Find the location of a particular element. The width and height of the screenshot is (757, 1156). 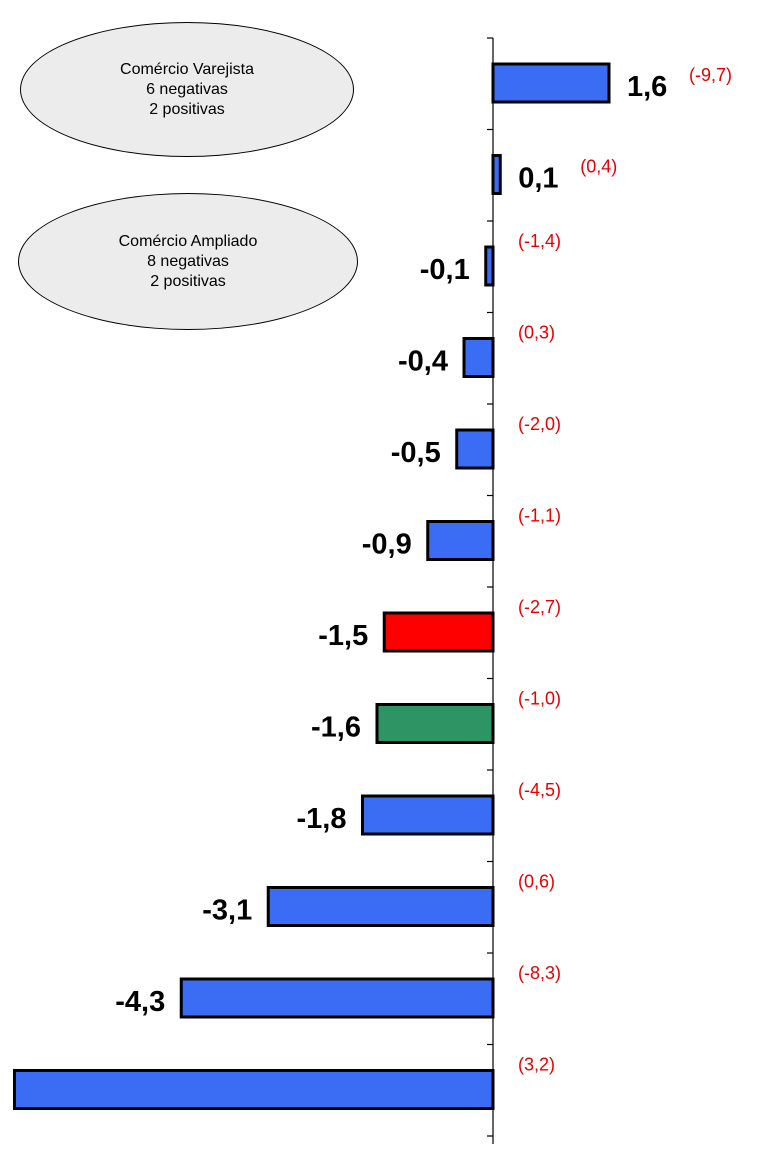

bar-value-label: -1,5 is located at coordinates (343, 636).